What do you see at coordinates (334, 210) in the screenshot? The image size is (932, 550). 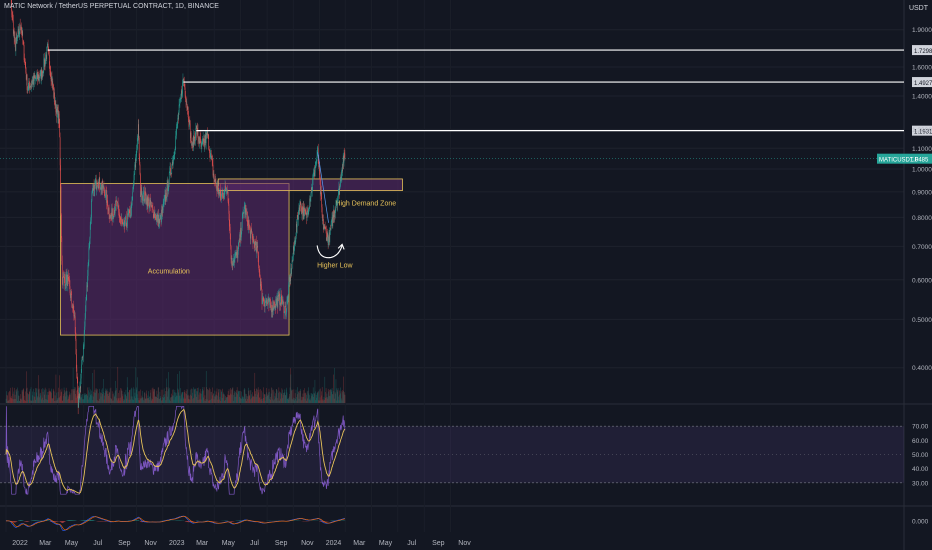 I see `annotations: Higher Low` at bounding box center [334, 210].